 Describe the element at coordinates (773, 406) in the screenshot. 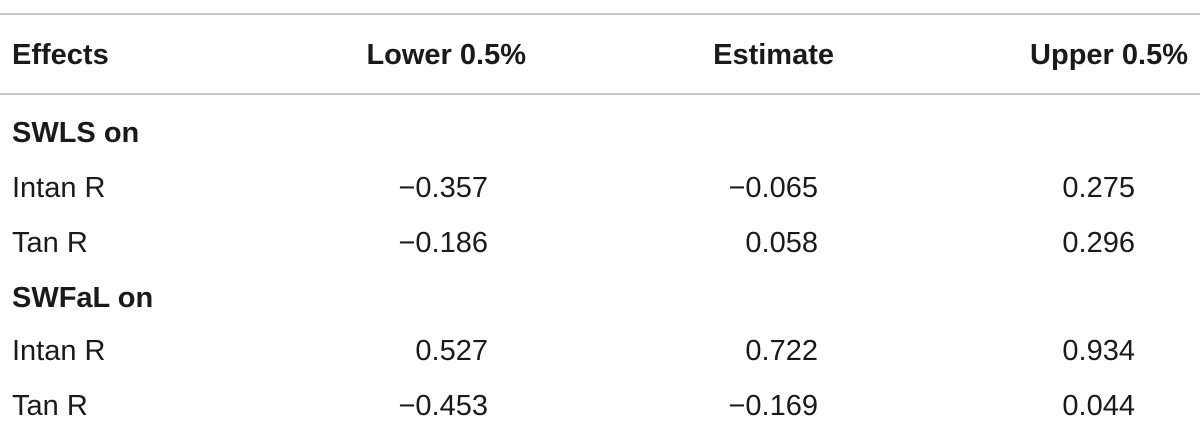

I see `estimate-cell: −0.169` at that location.